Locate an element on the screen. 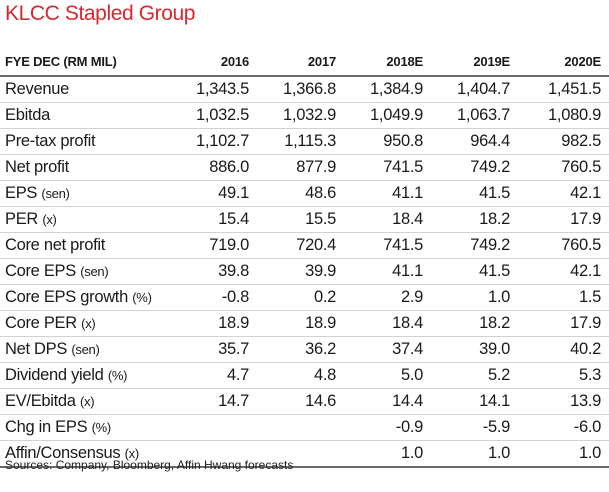  value-cell: 14.7 is located at coordinates (213, 401).